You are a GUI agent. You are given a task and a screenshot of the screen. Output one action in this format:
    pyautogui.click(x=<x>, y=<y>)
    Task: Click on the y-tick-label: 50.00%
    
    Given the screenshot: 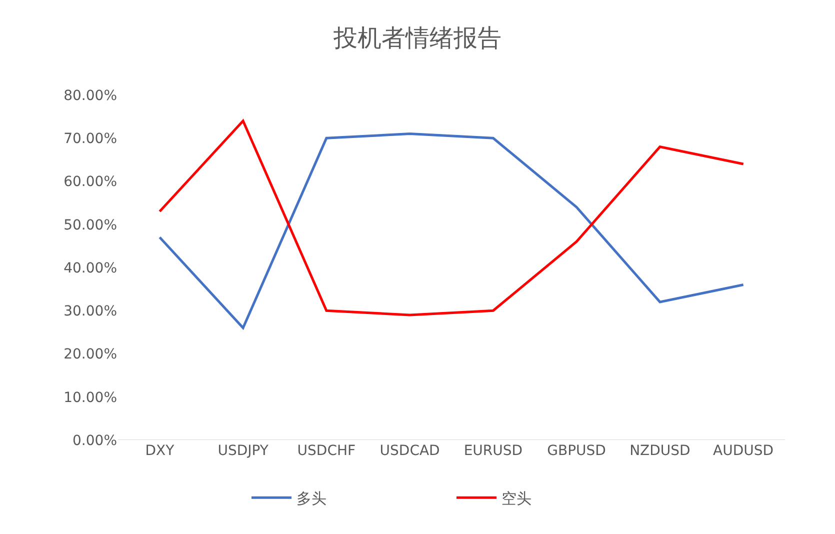 What is the action you would take?
    pyautogui.click(x=90, y=225)
    